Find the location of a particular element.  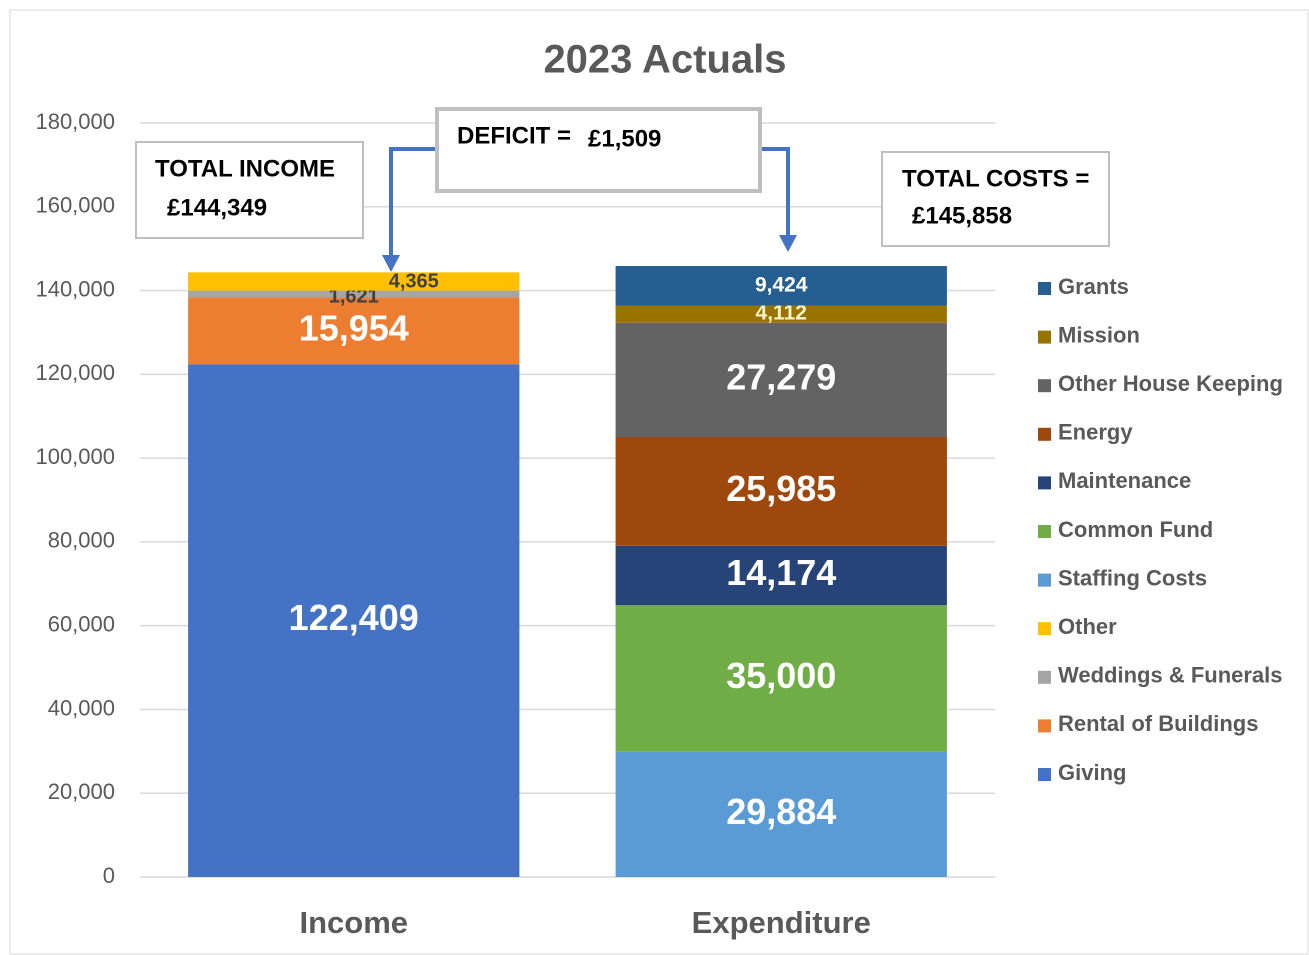

x-tick-label: Expenditure is located at coordinates (781, 922).